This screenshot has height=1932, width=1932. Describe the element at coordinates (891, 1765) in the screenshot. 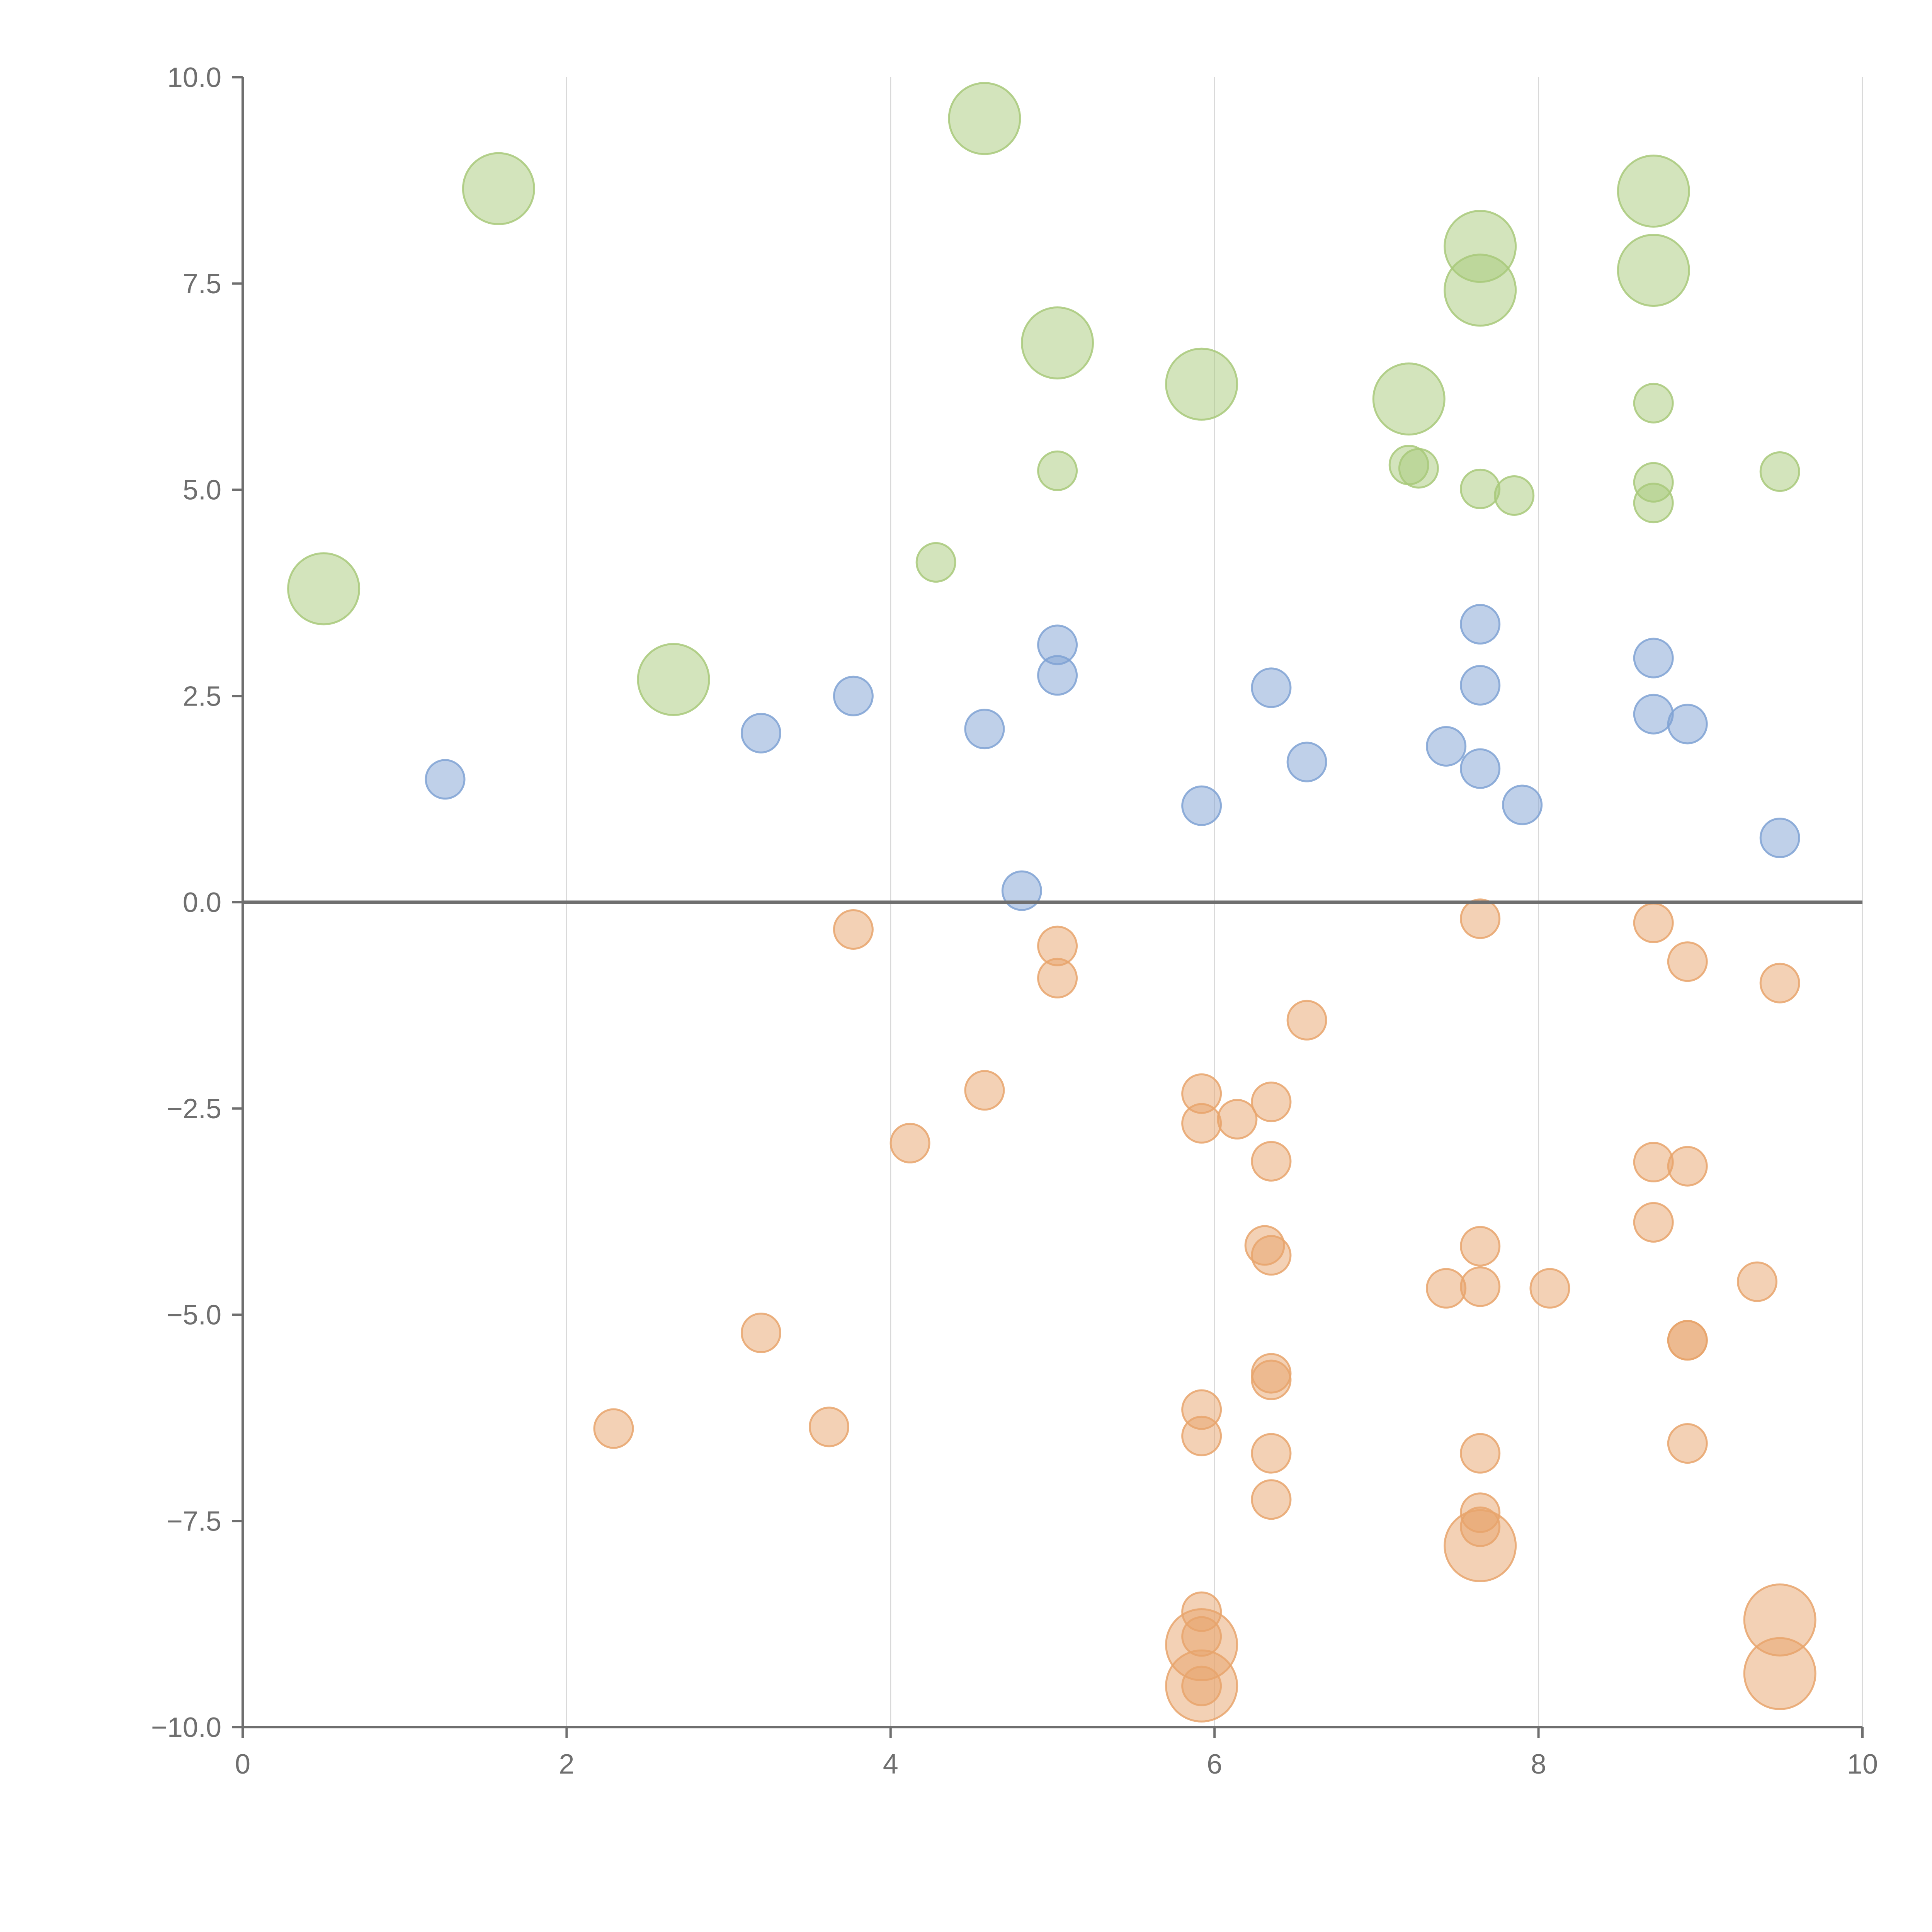

I see `x-tick-label: 4` at that location.